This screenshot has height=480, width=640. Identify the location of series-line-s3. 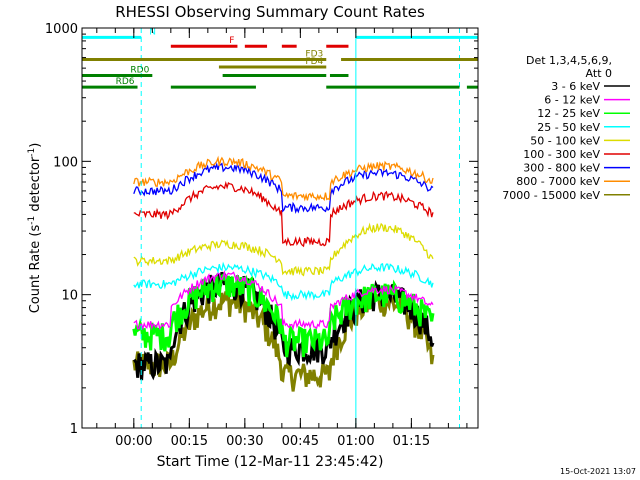
(283, 281).